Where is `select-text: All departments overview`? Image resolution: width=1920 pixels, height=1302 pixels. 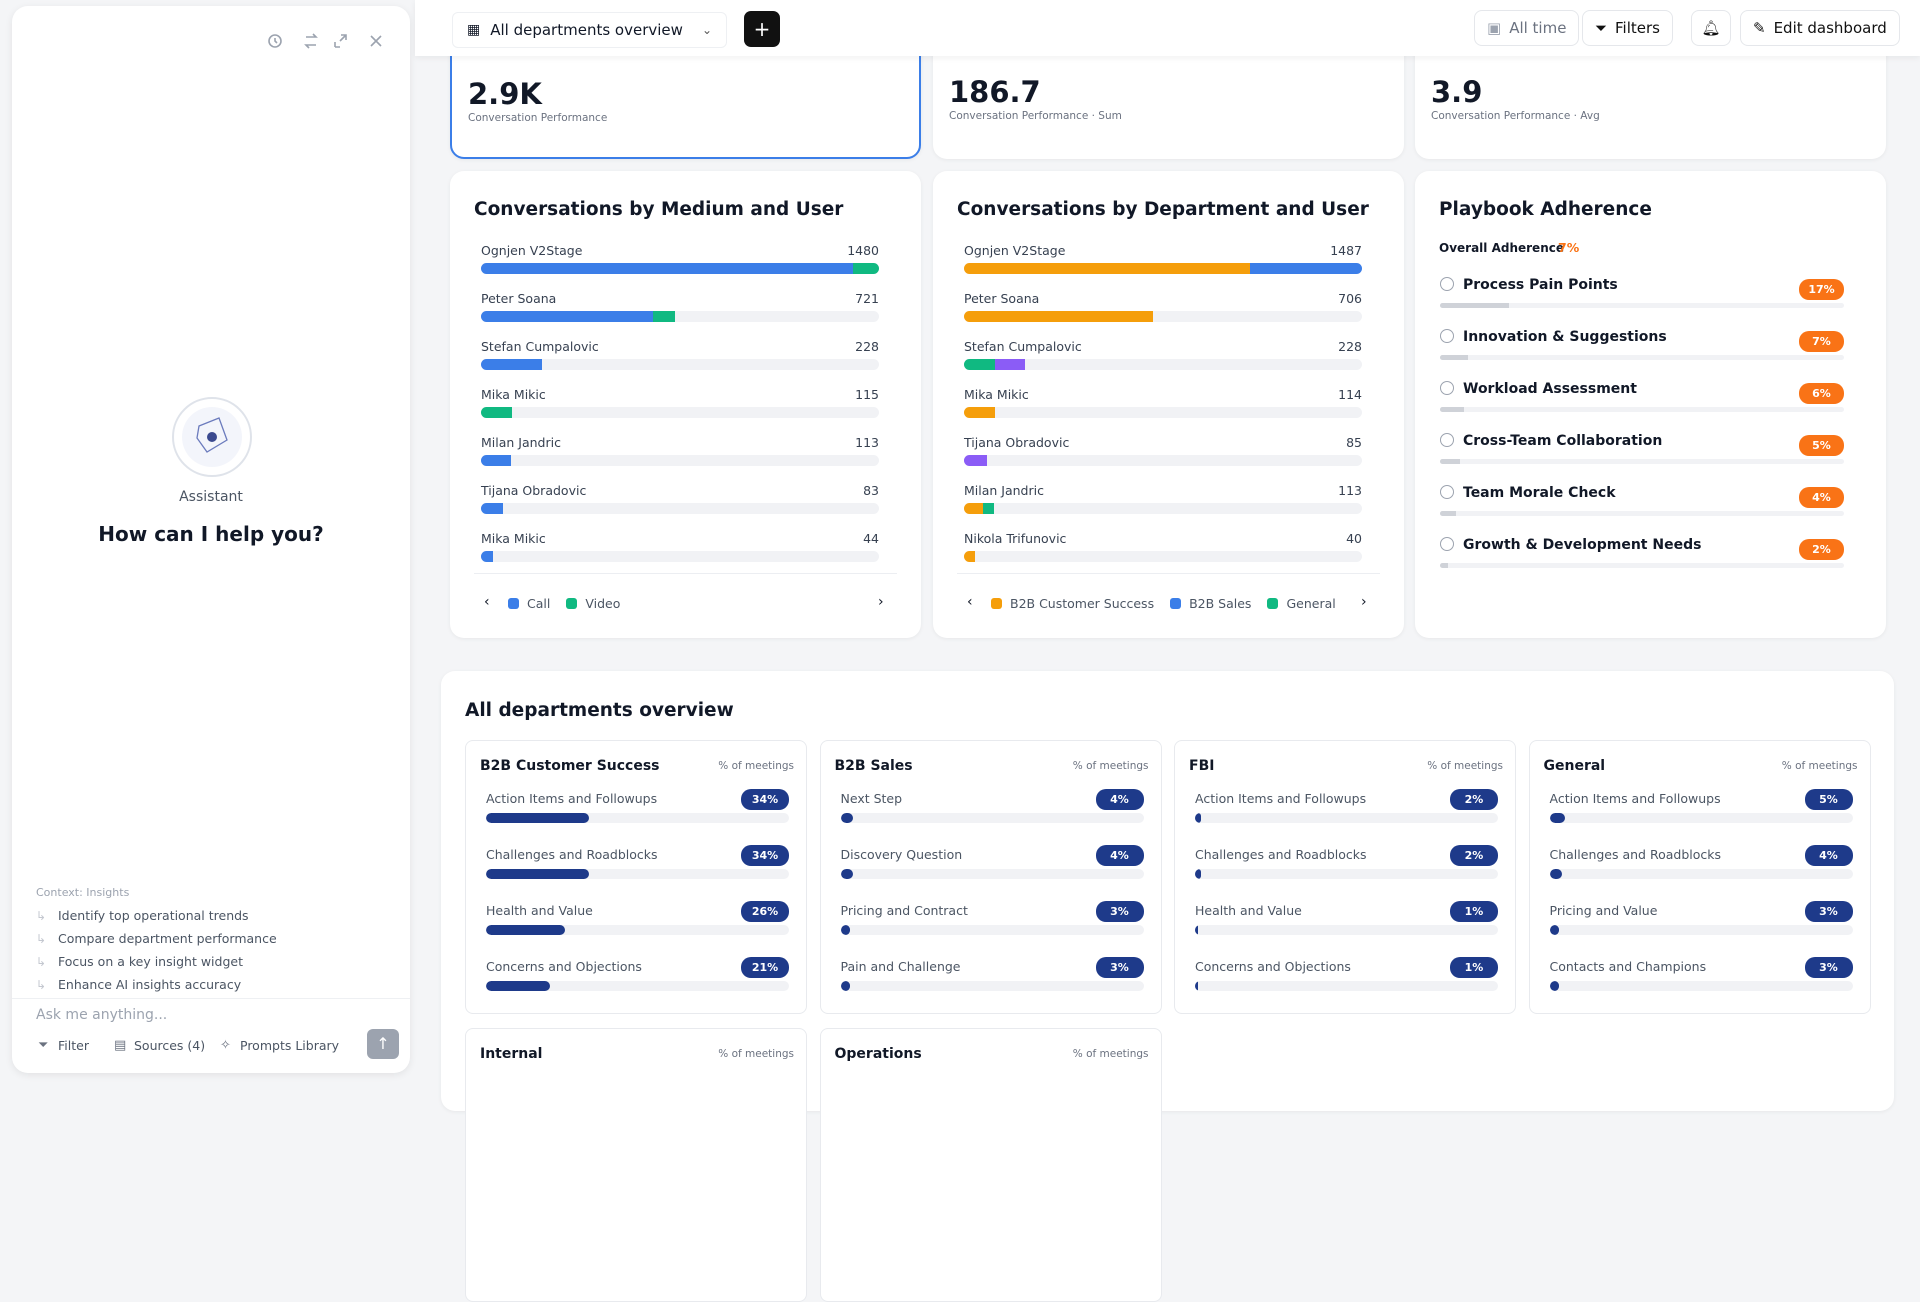 select-text: All departments overview is located at coordinates (586, 30).